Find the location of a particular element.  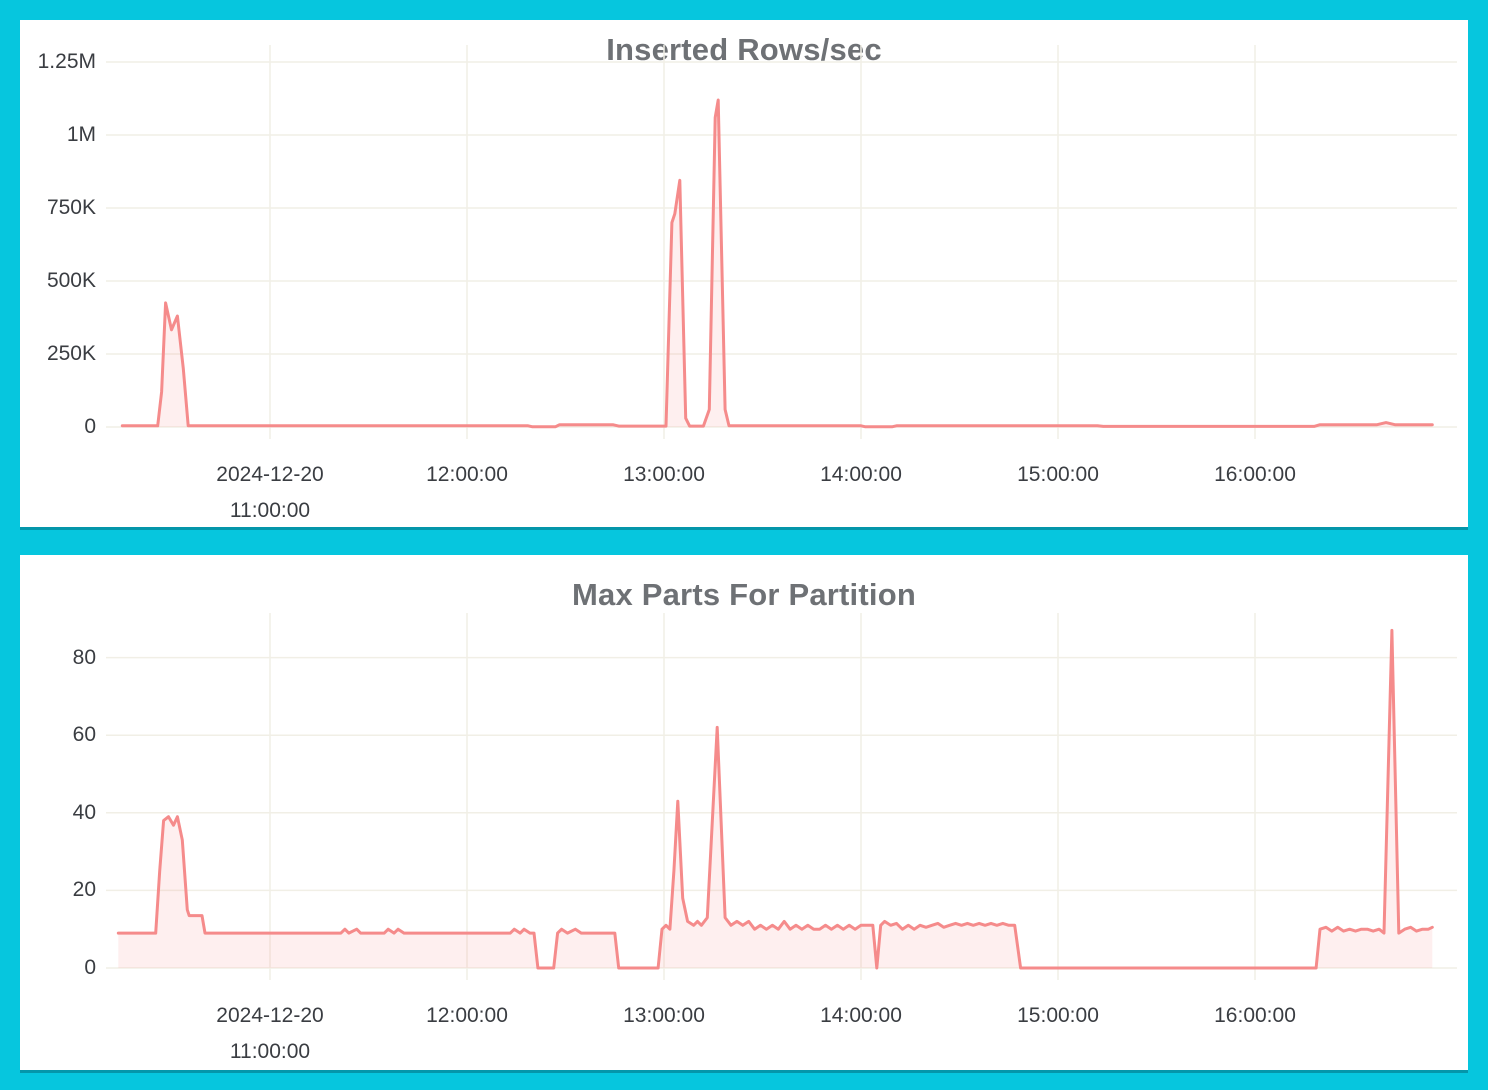

y-tick-label: 1.25M is located at coordinates (66, 61).